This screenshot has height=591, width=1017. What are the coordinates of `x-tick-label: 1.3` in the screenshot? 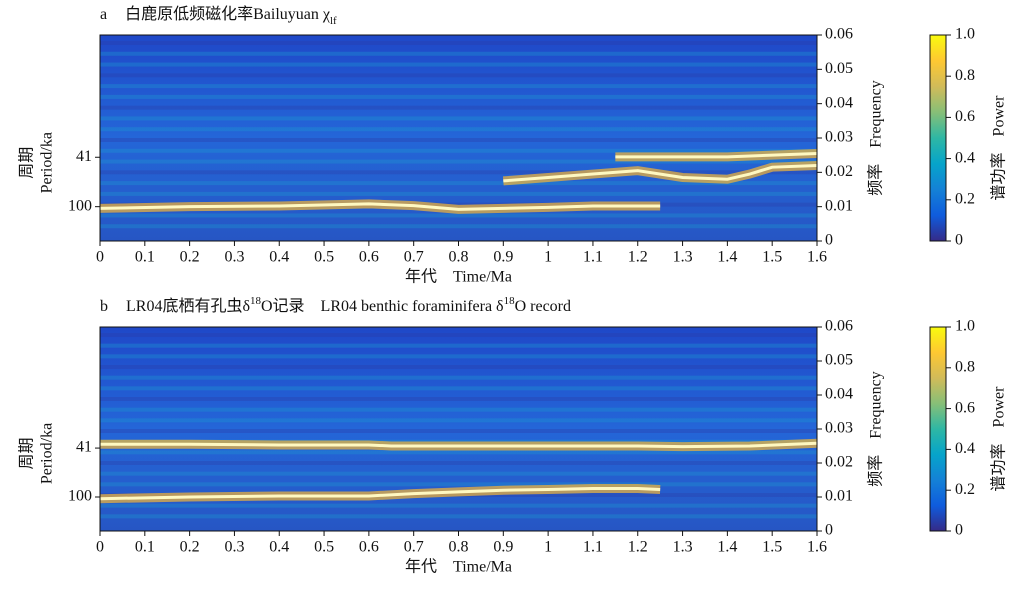 It's located at (683, 257).